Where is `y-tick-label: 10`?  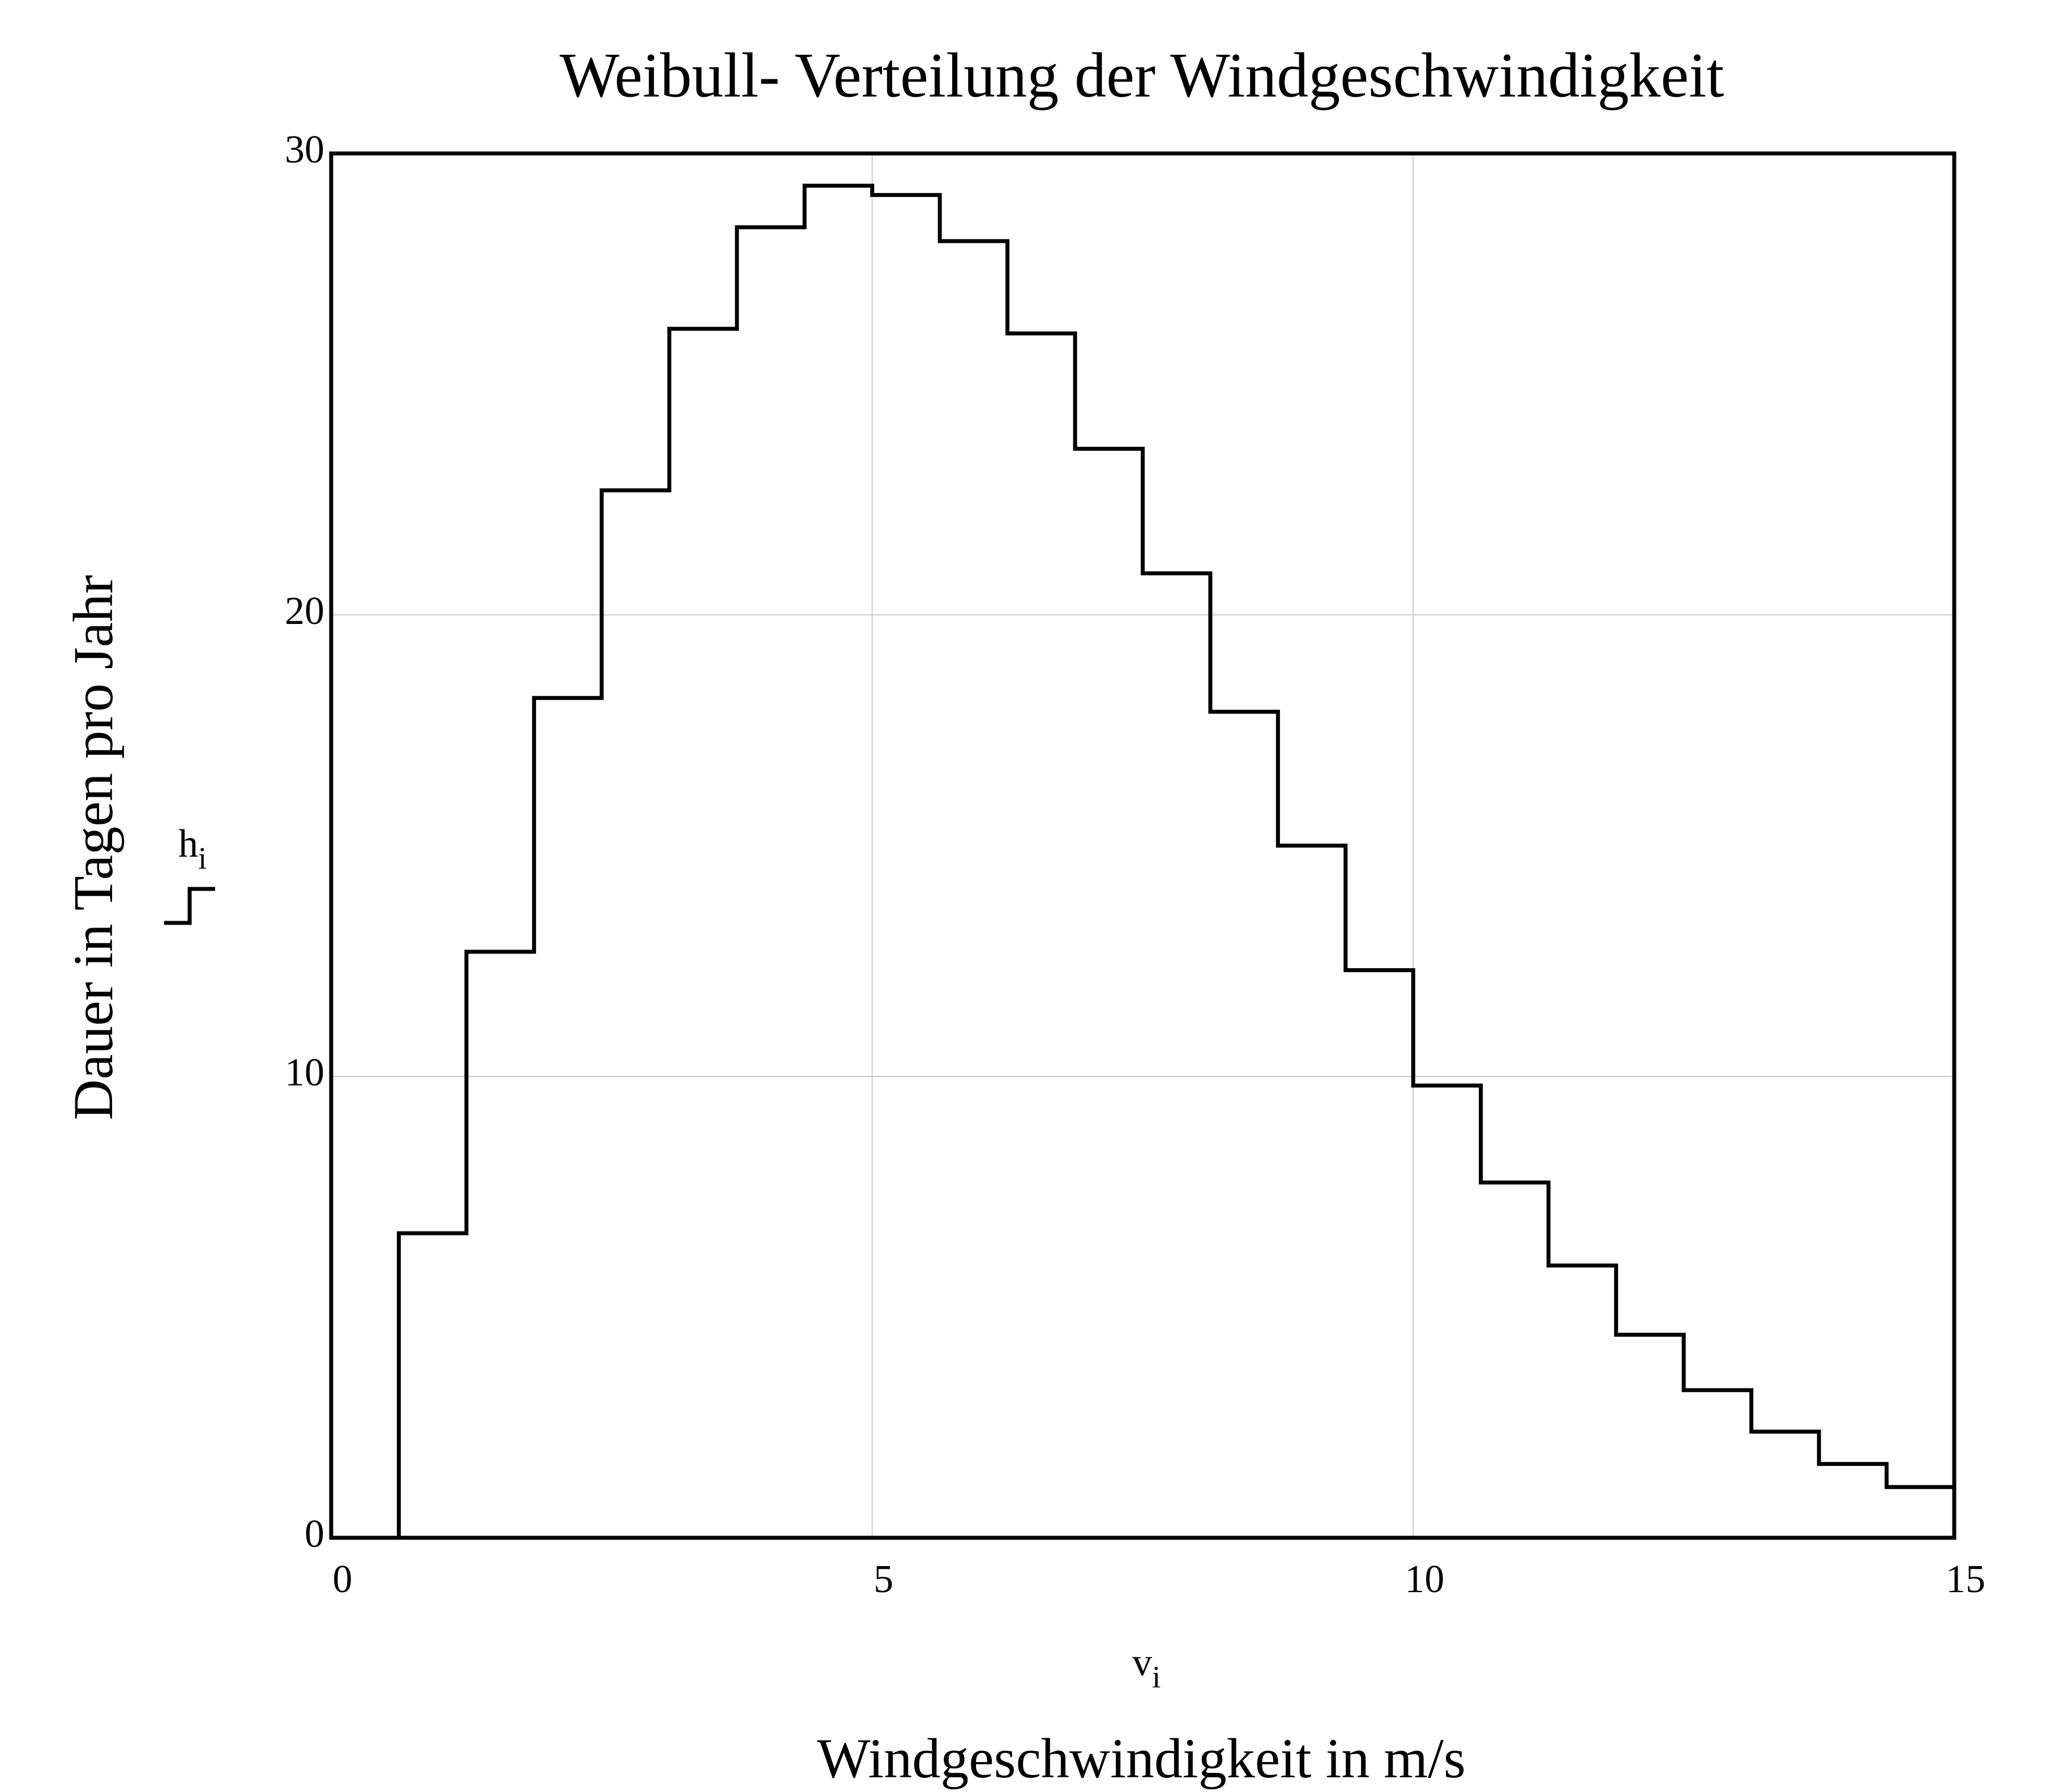
y-tick-label: 10 is located at coordinates (305, 1073).